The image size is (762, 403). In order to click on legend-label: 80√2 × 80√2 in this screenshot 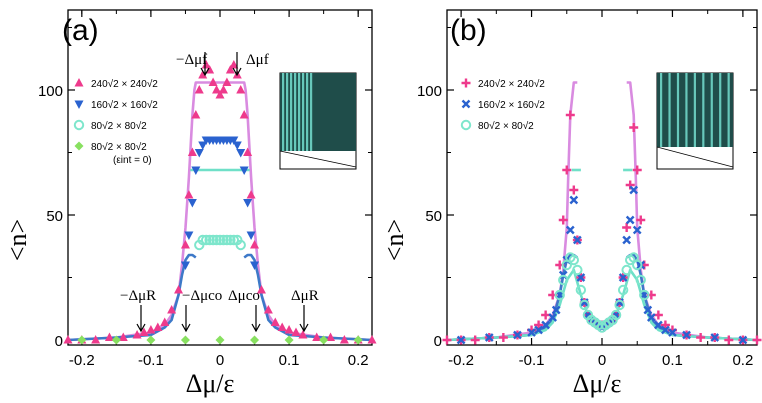, I will do `click(119, 126)`.